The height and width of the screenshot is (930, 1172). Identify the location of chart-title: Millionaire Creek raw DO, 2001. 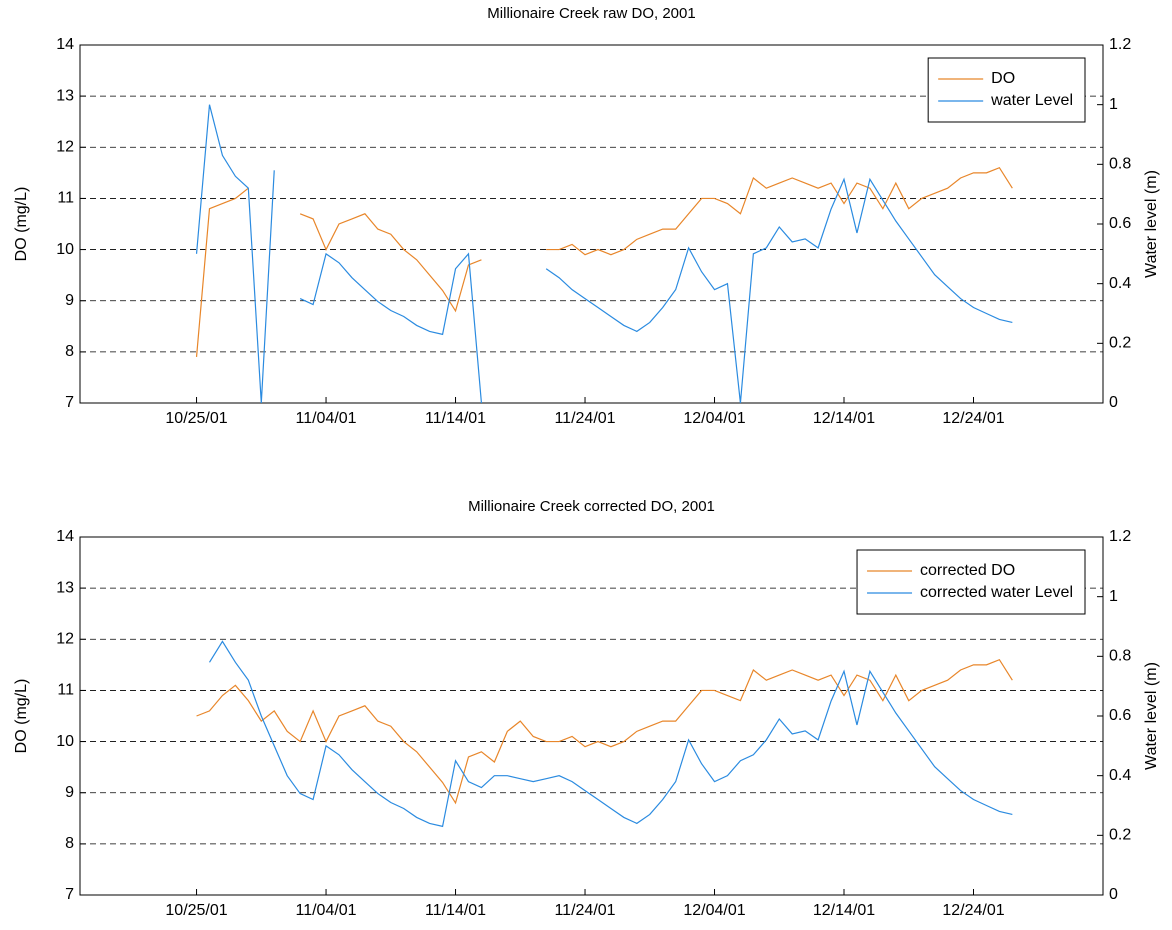
(591, 13).